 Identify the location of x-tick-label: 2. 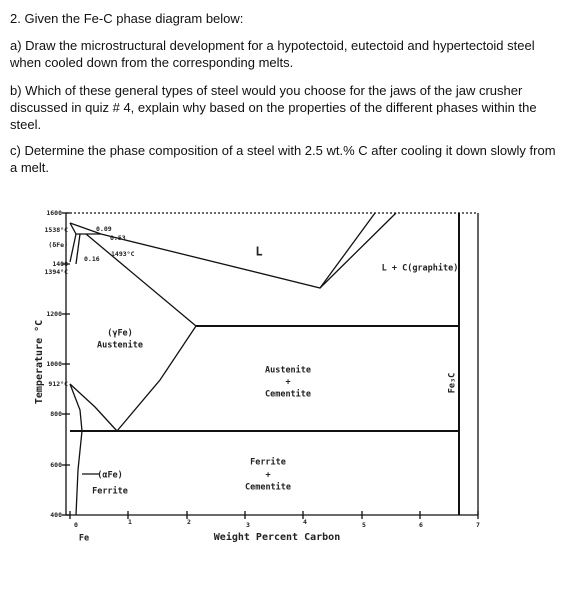
(189, 522).